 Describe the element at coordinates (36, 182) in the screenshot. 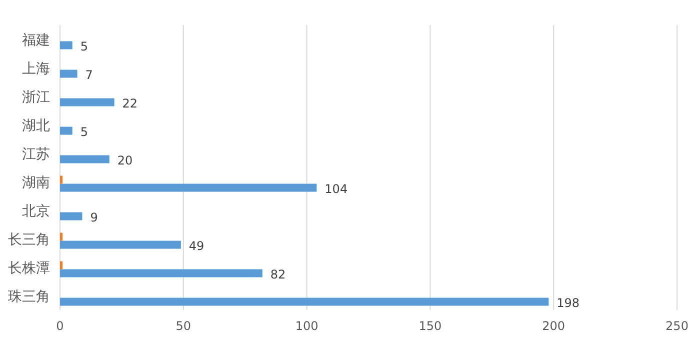

I see `y-tick-label: 湖南` at that location.